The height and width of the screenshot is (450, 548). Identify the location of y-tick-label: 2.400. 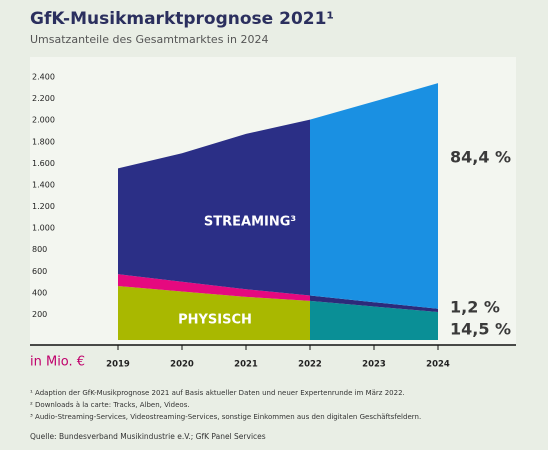
(43, 77).